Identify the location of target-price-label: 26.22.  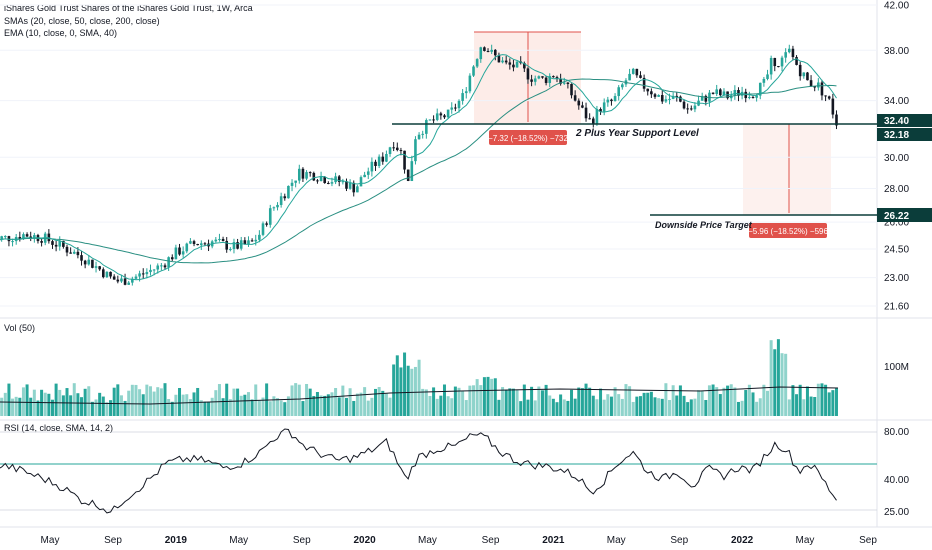
(896, 216).